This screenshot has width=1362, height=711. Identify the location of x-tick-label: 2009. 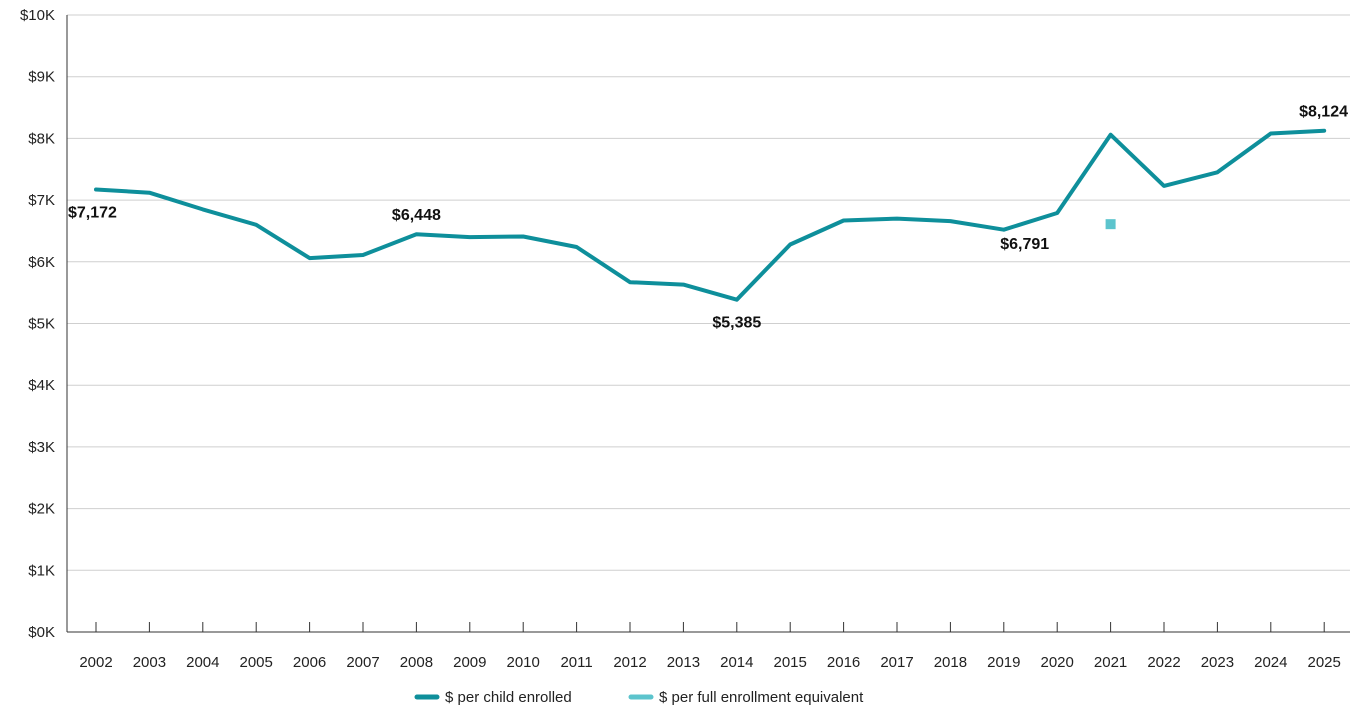
(469, 662).